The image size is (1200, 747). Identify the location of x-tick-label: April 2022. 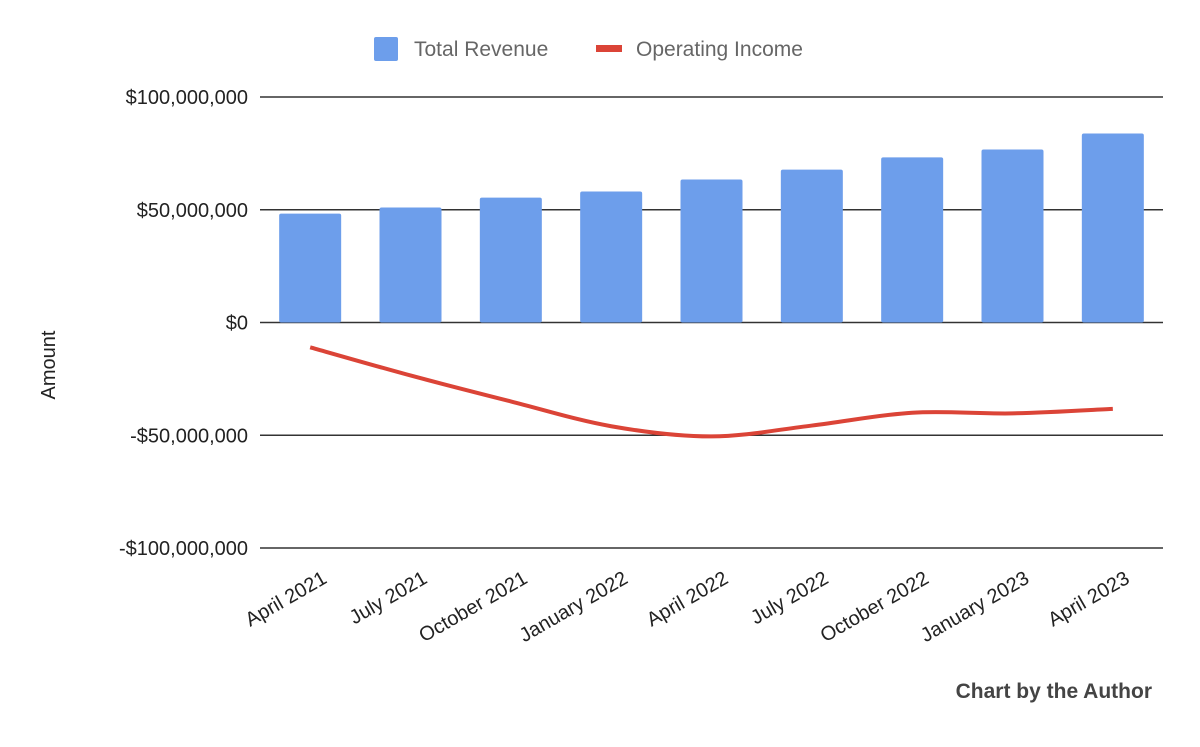
(687, 599).